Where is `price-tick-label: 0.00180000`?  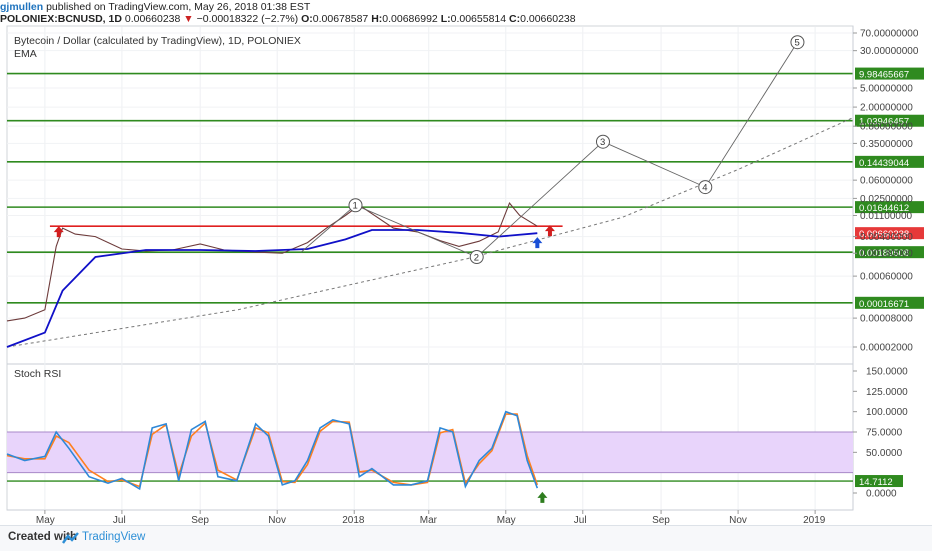
price-tick-label: 0.00180000 is located at coordinates (886, 254).